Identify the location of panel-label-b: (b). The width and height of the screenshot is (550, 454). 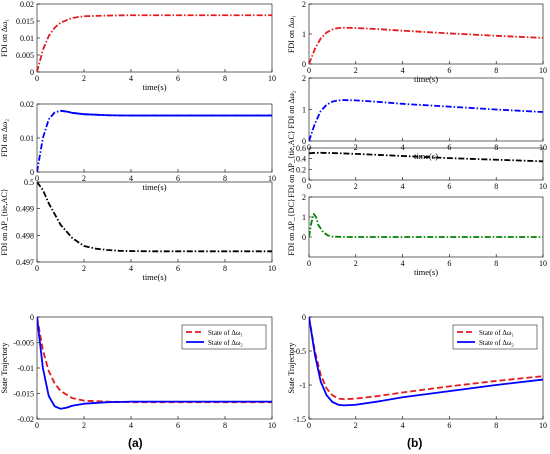
(415, 443).